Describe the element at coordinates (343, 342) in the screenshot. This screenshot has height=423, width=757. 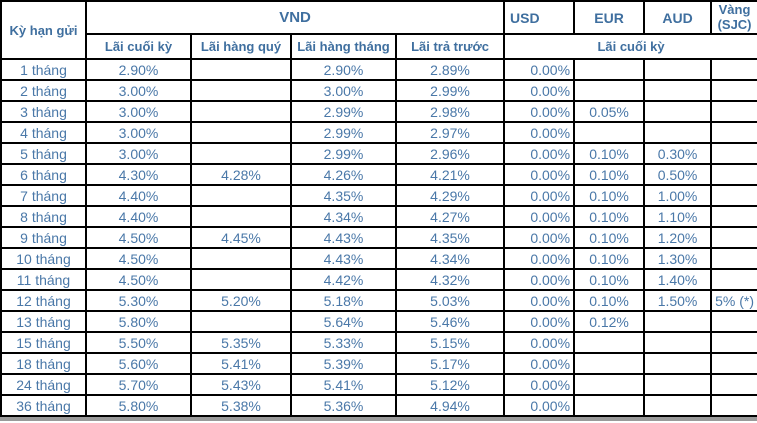
I see `cell-vnd-hang-thang: 5.33%` at that location.